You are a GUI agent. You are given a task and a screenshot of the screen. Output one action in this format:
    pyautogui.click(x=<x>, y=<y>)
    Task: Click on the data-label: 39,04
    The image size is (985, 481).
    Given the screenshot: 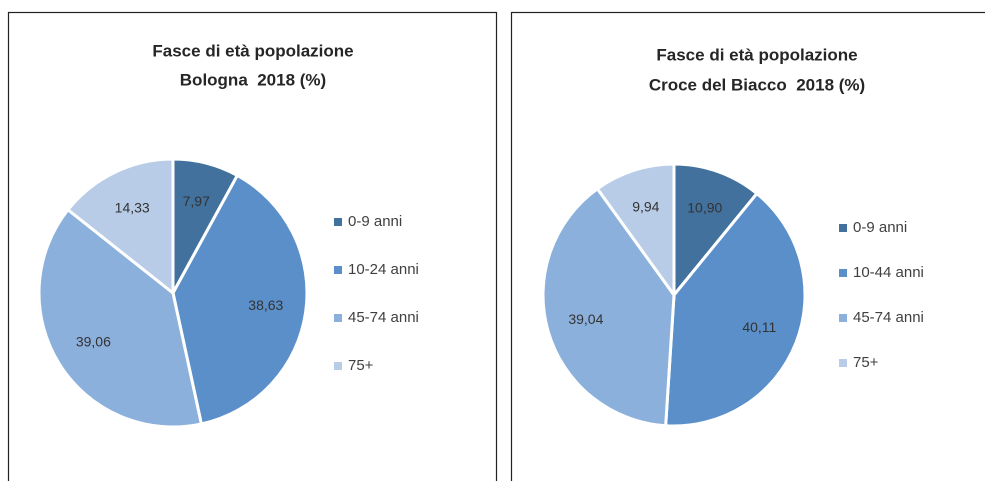 What is the action you would take?
    pyautogui.click(x=585, y=319)
    